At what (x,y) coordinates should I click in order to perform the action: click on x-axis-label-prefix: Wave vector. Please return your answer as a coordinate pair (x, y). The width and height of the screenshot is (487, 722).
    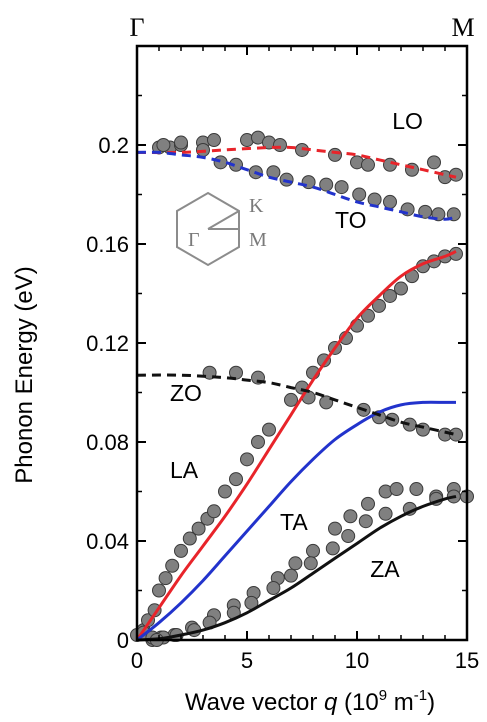
    Looking at the image, I should click on (254, 702).